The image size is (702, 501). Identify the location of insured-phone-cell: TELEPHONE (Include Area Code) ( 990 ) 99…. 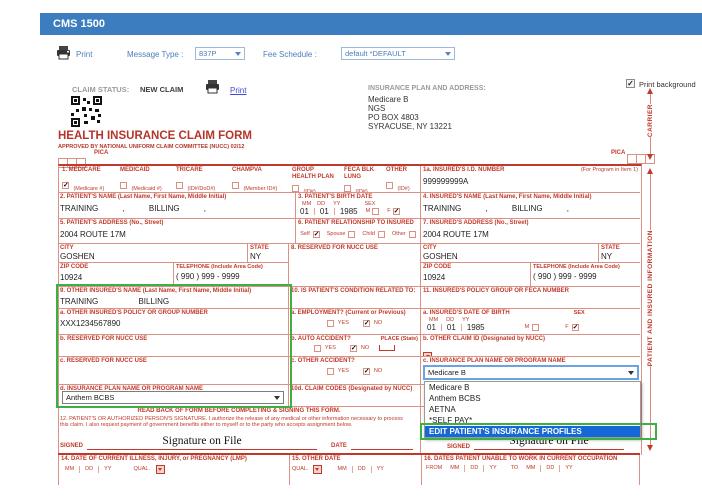
(585, 274).